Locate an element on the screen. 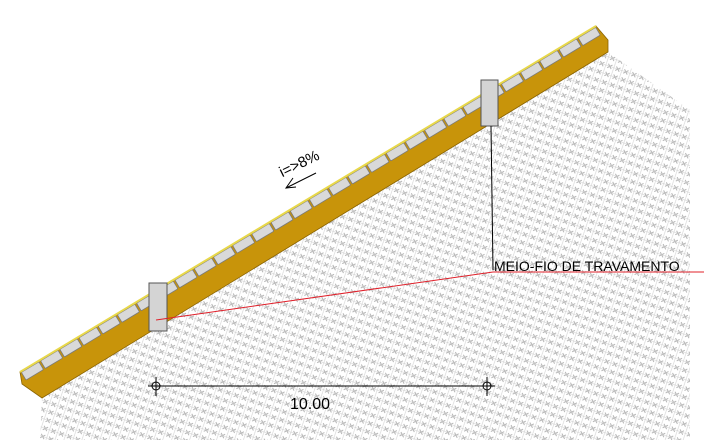 The height and width of the screenshot is (440, 715). curb-upper is located at coordinates (489, 103).